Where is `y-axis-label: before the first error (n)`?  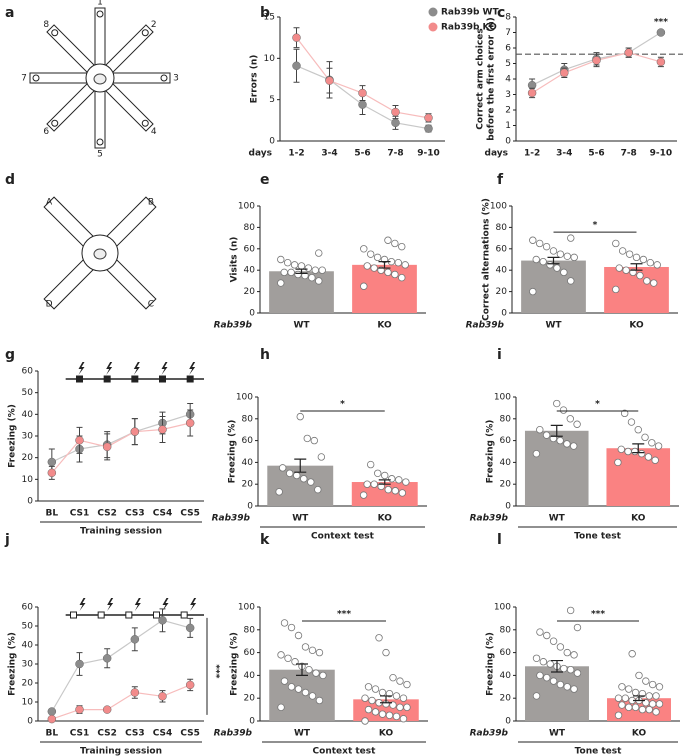
y-axis-label: before the first error (n) is located at coordinates (492, 79).